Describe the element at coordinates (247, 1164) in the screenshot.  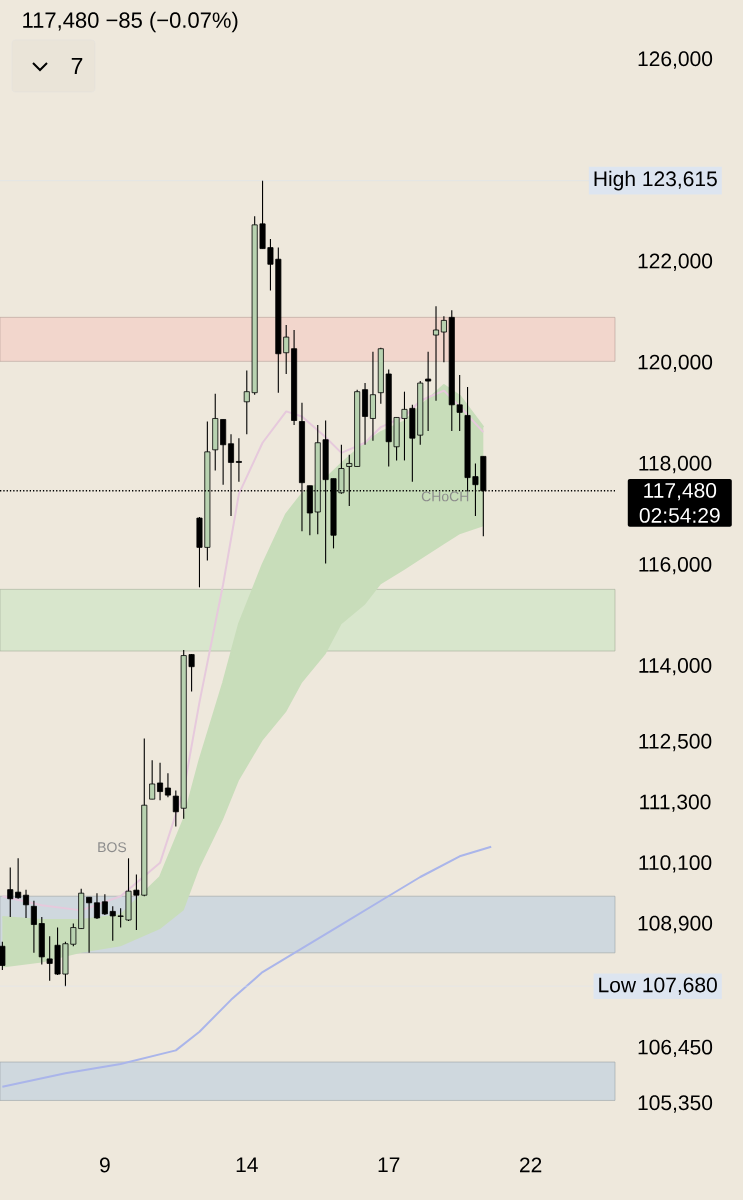
I see `x-tick-label: 14` at that location.